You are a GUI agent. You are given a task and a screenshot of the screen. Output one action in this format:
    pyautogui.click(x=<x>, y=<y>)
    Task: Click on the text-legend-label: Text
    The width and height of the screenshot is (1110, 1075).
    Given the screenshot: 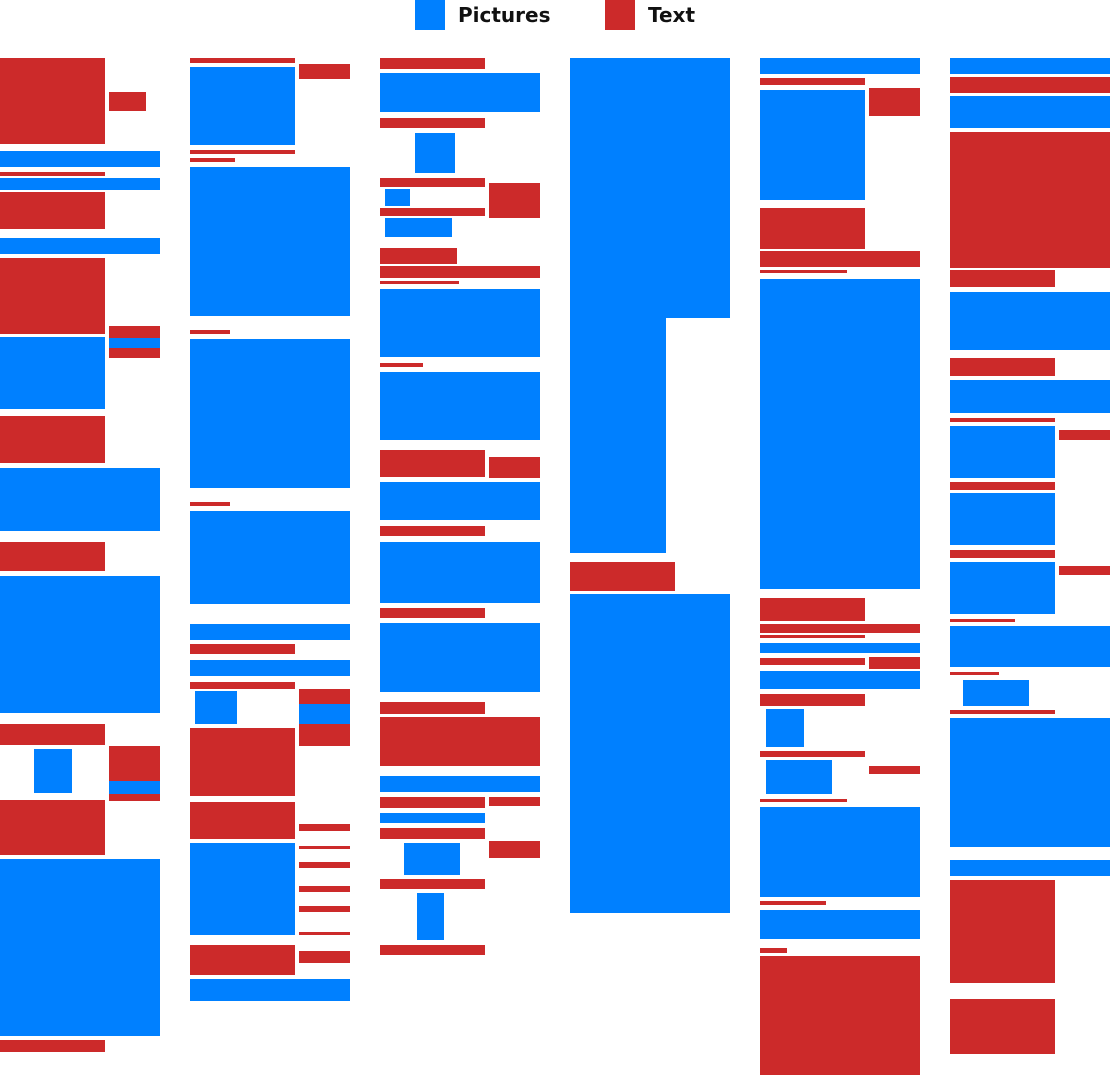 What is the action you would take?
    pyautogui.click(x=672, y=15)
    